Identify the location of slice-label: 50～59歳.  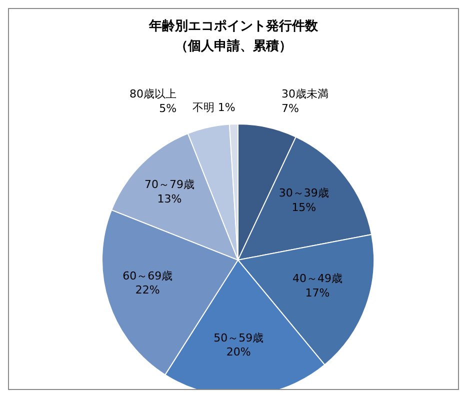
(239, 337).